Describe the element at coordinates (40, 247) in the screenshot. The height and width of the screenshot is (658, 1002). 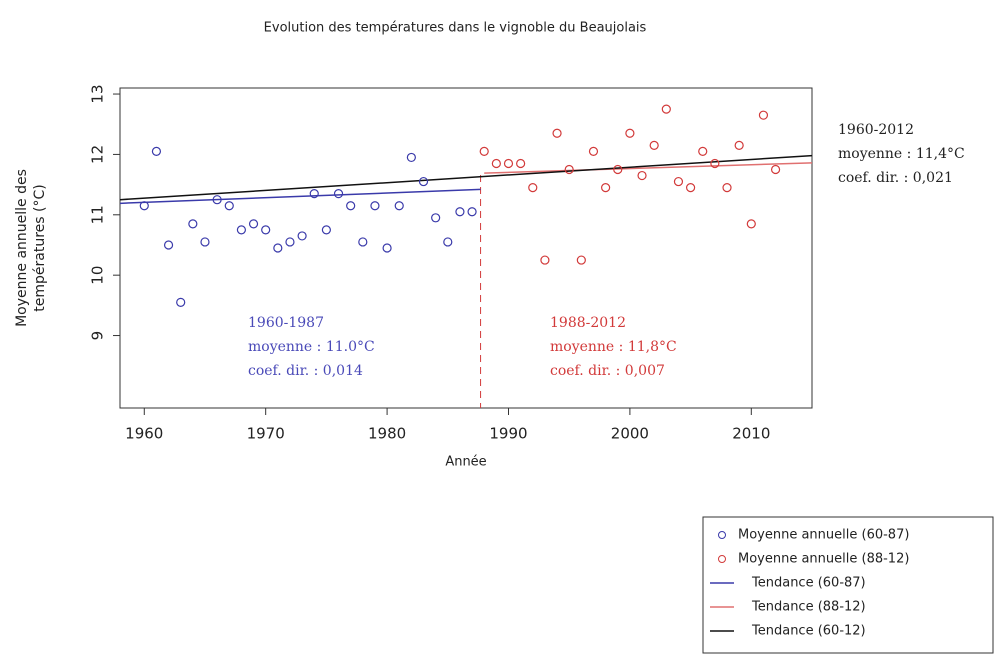
I see `y-axis-label-line: températures (°C)` at that location.